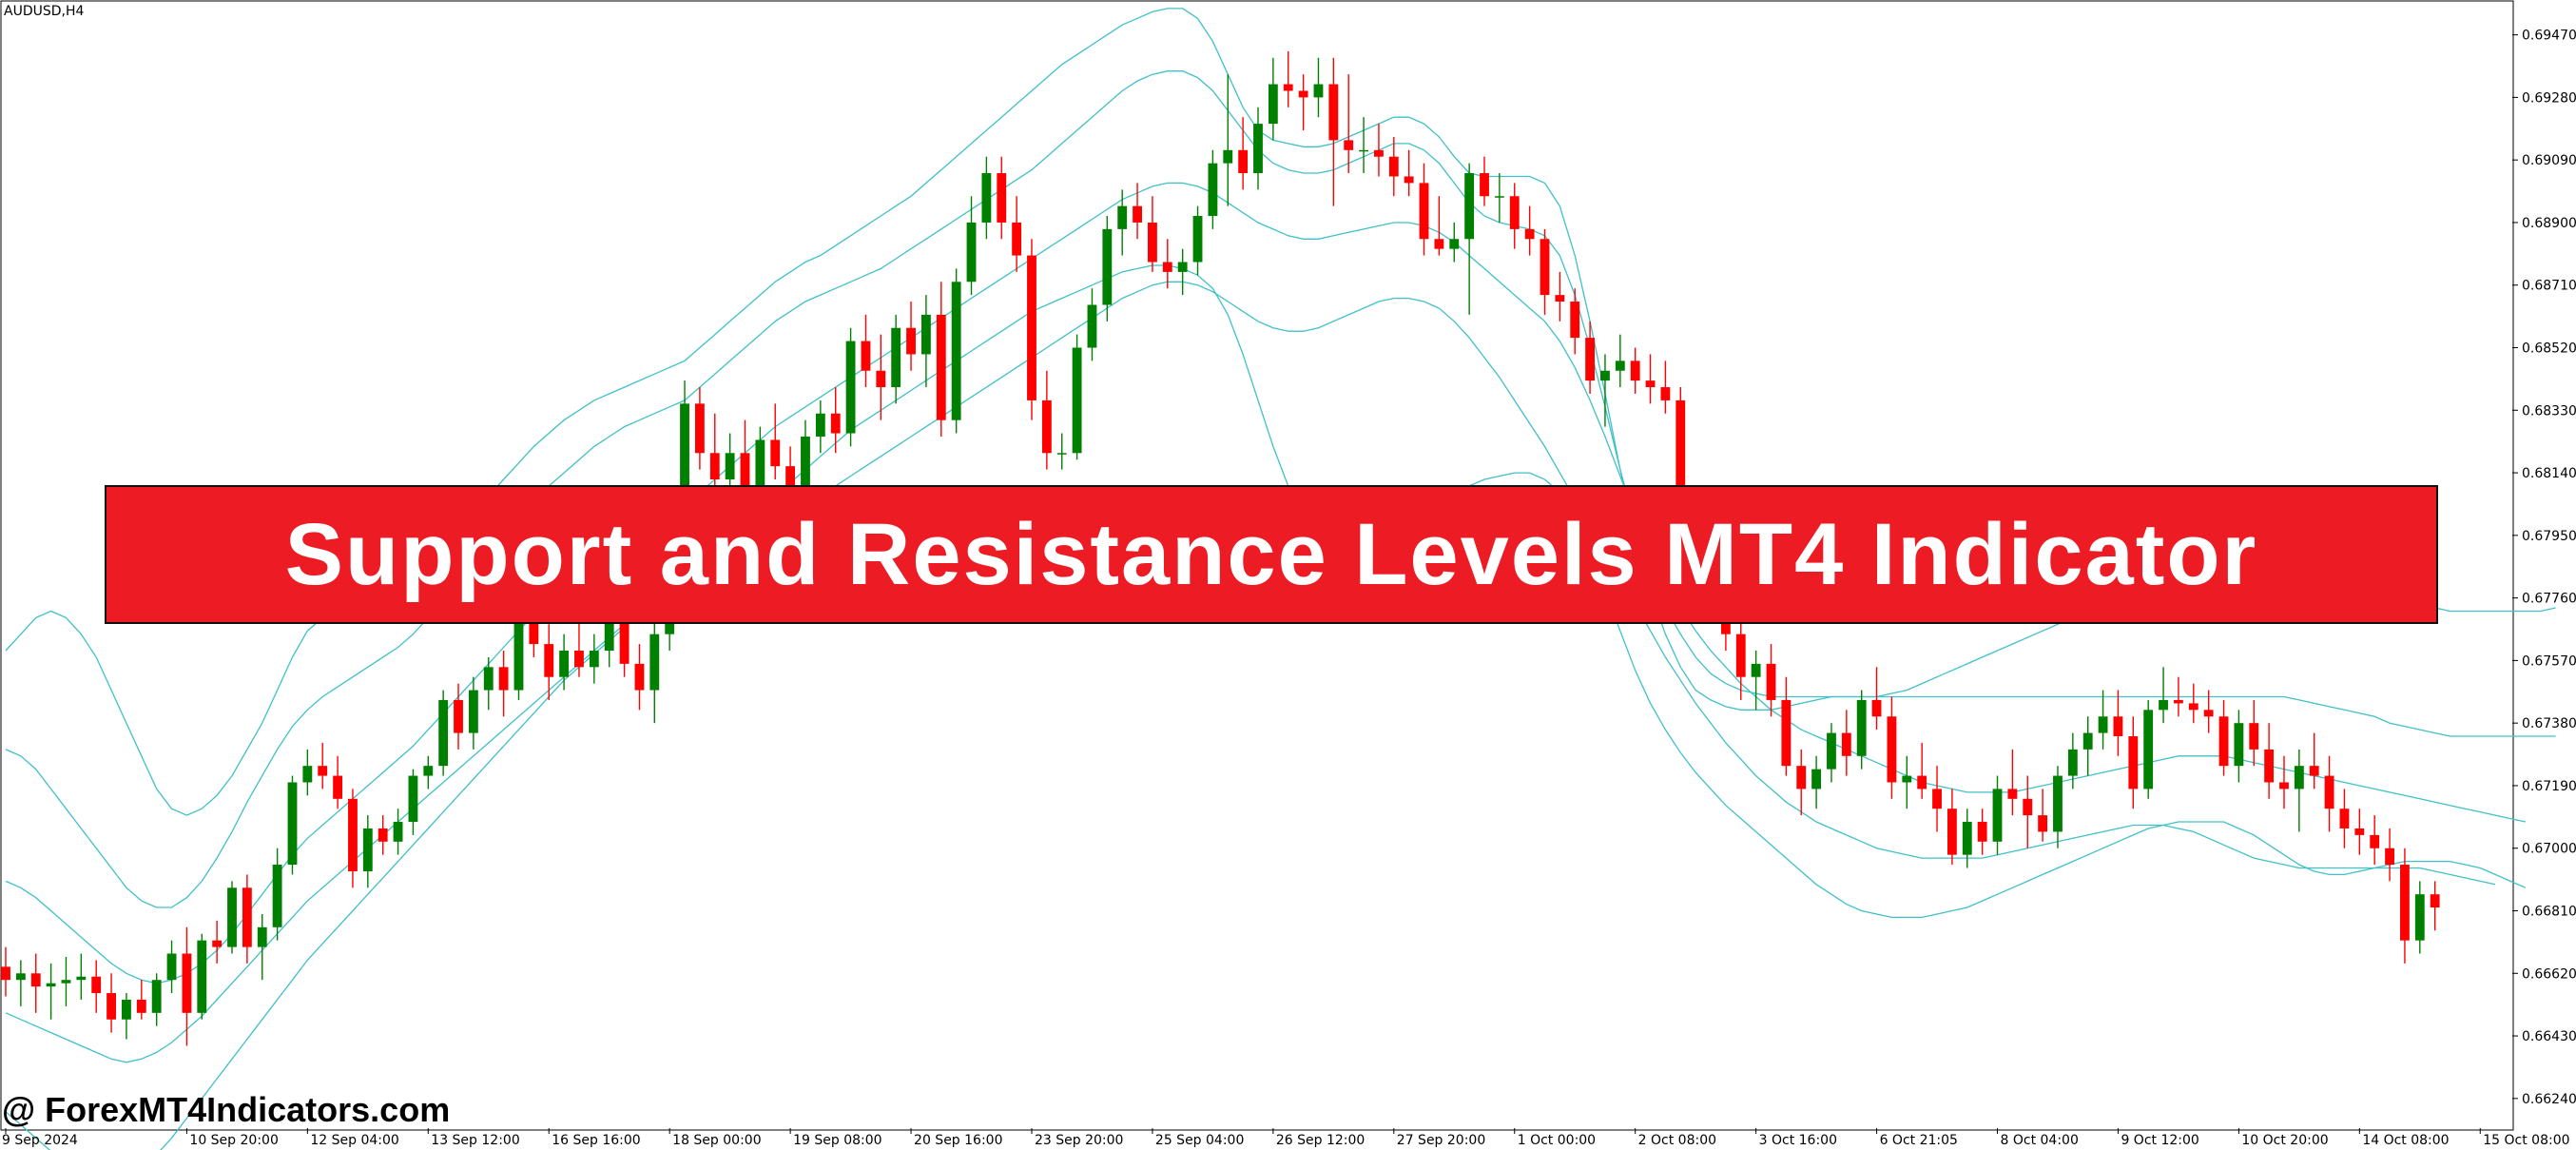 Image resolution: width=2576 pixels, height=1150 pixels. Describe the element at coordinates (2040, 1140) in the screenshot. I see `x-tick-label: 8 Oct 04:00` at that location.